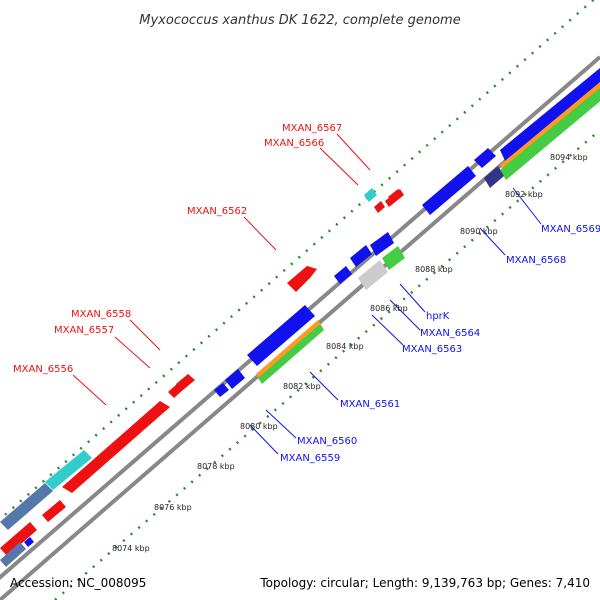 Image resolution: width=600 pixels, height=600 pixels. Describe the element at coordinates (310, 458) in the screenshot. I see `gene-label-mxan-6559: MXAN_6559` at that location.